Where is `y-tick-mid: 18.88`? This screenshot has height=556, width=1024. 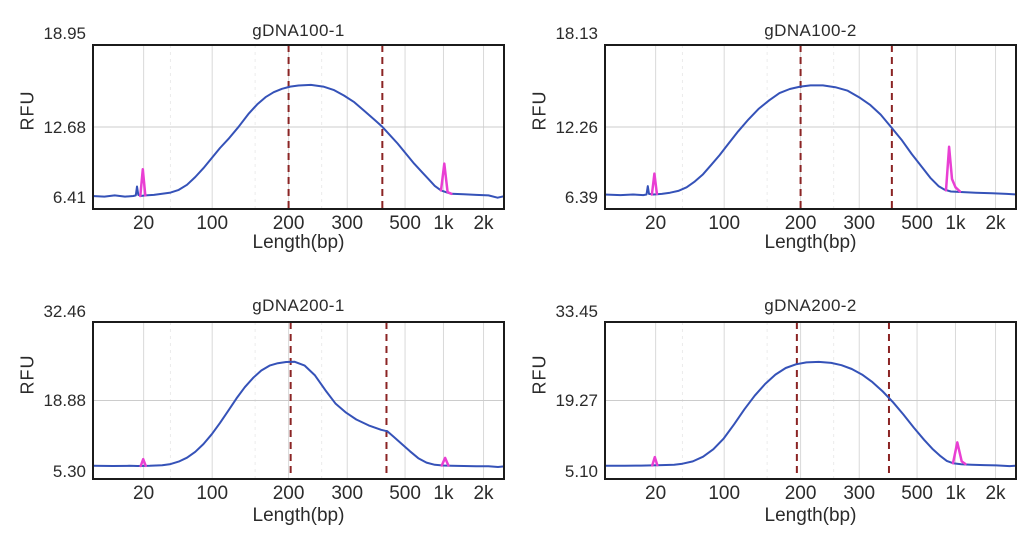 y-tick-mid: 18.88 is located at coordinates (64, 400).